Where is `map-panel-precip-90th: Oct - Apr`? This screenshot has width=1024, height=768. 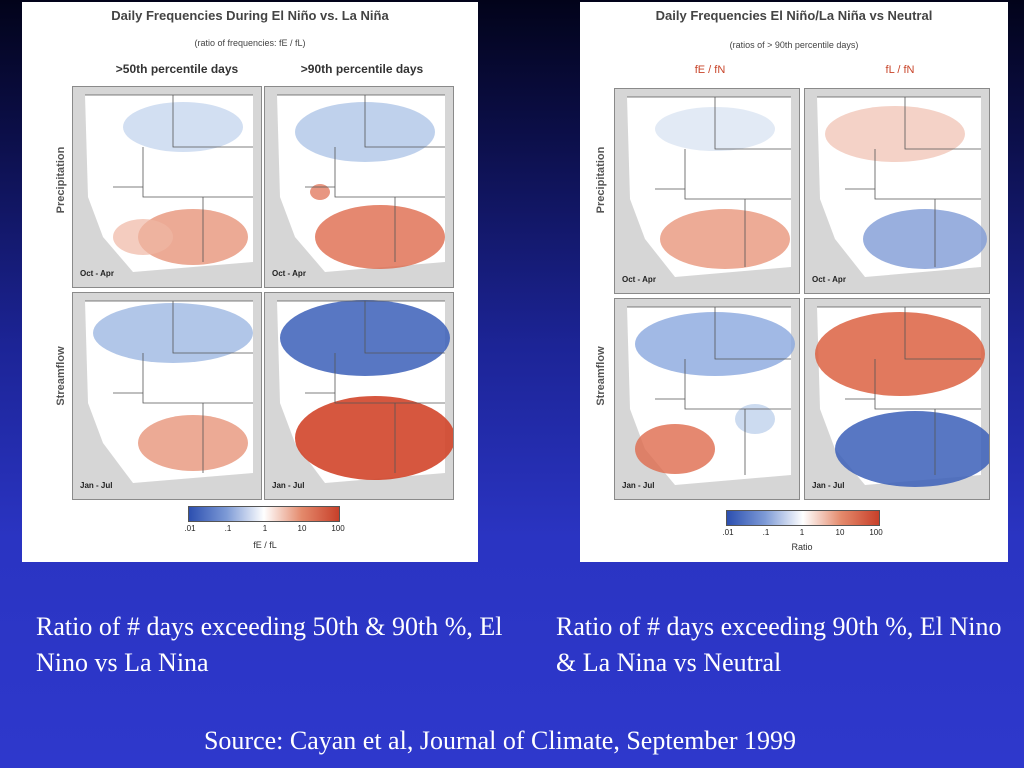
map-panel-precip-90th: Oct - Apr is located at coordinates (359, 187).